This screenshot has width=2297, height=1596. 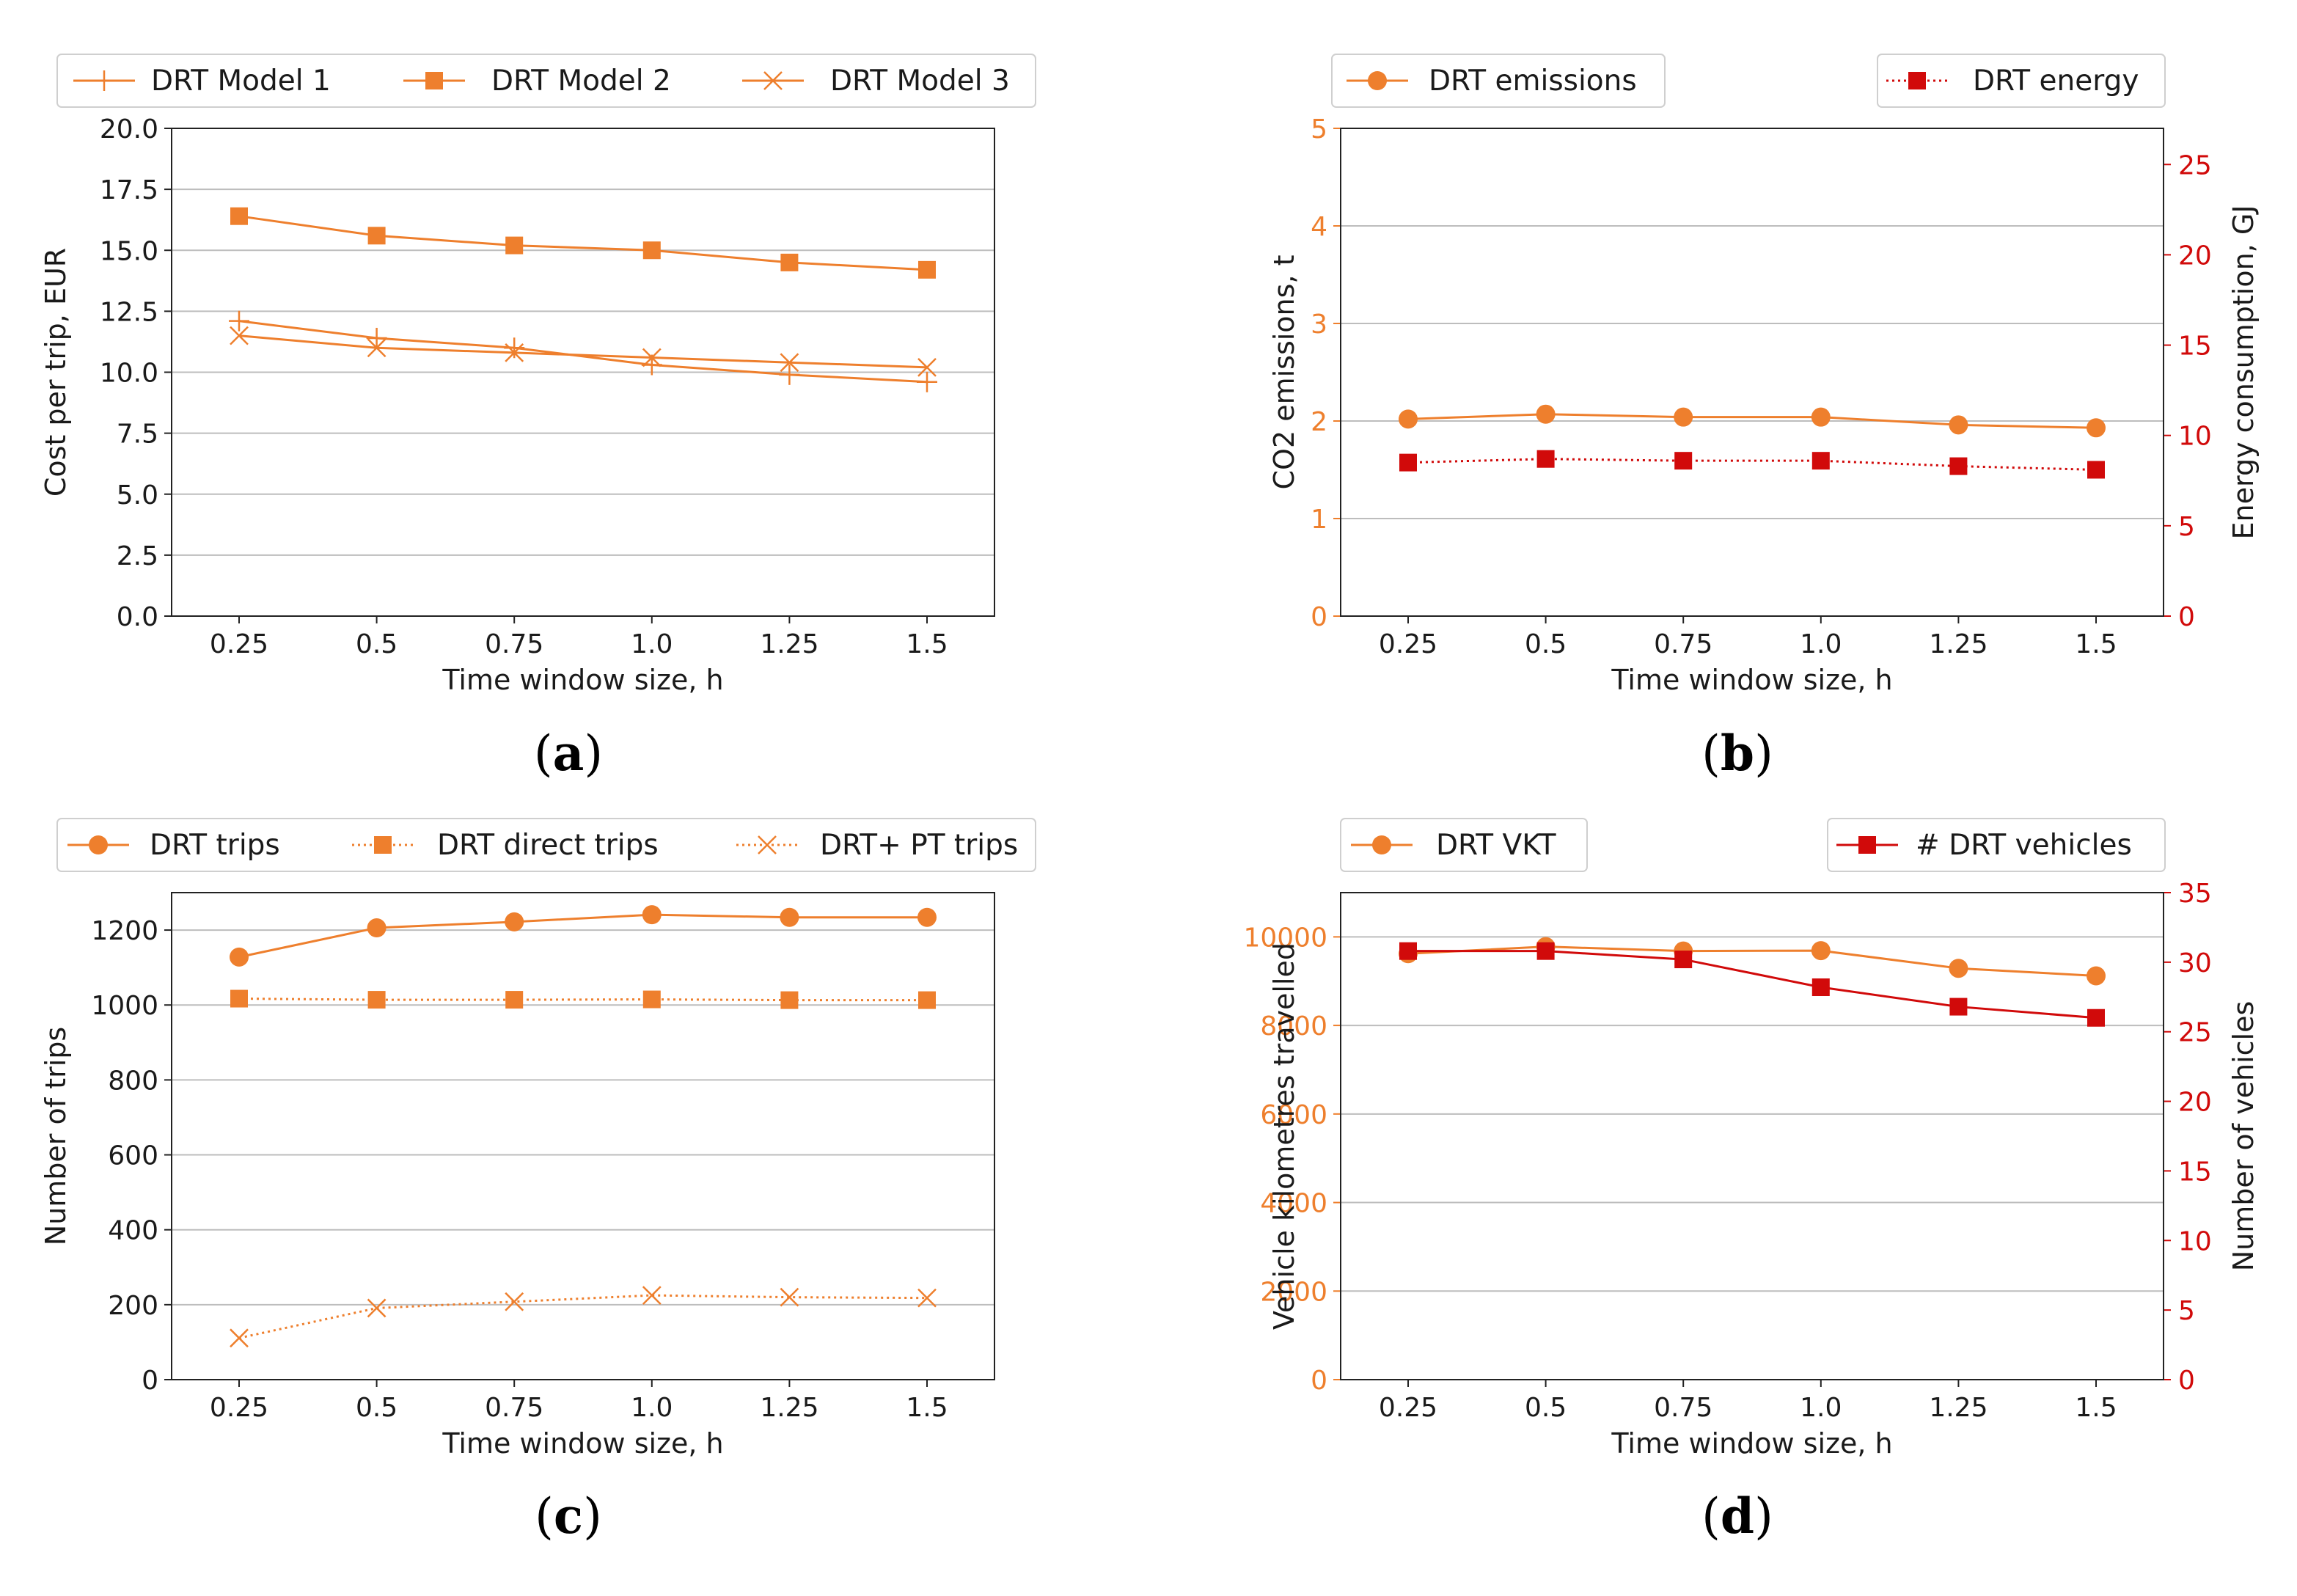 What do you see at coordinates (1284, 372) in the screenshot?
I see `y-axis-label: CO2 emissions, t` at bounding box center [1284, 372].